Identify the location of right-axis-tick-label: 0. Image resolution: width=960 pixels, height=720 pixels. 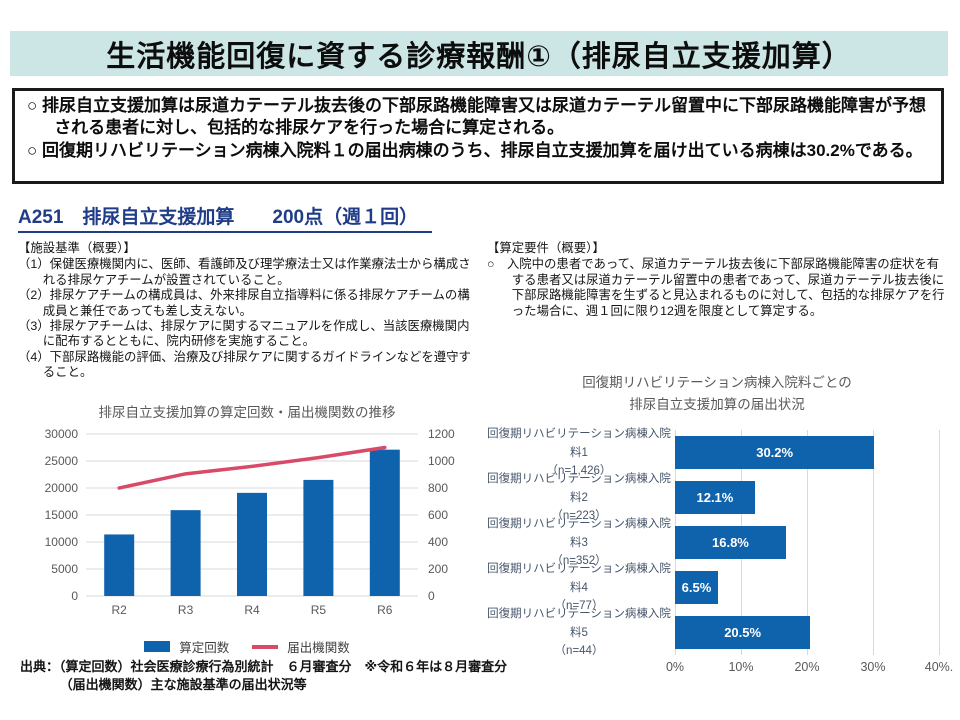
(431, 596).